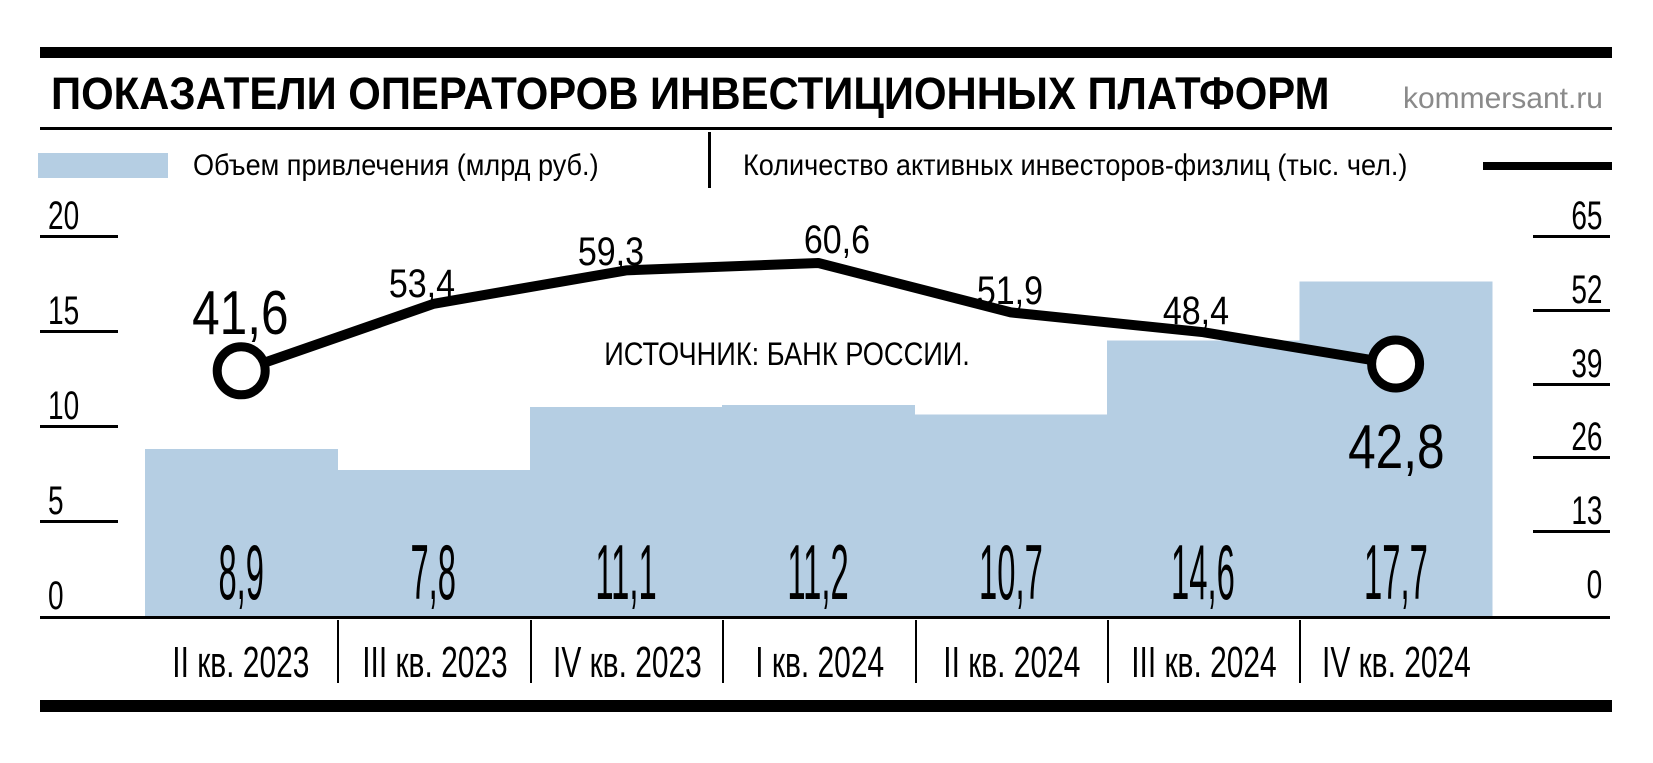  Describe the element at coordinates (1010, 652) in the screenshot. I see `category-label: II кв. 2024` at that location.